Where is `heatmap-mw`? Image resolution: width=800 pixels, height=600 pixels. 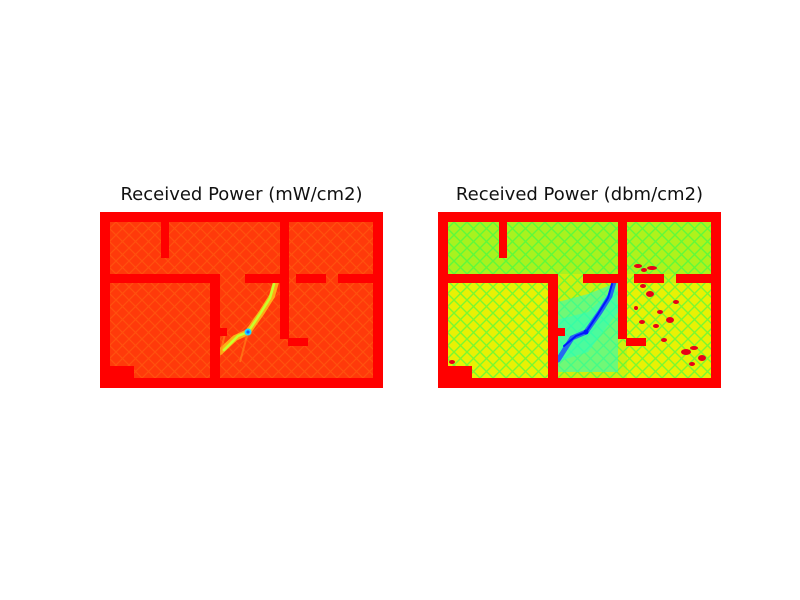
heatmap-mw is located at coordinates (241, 300).